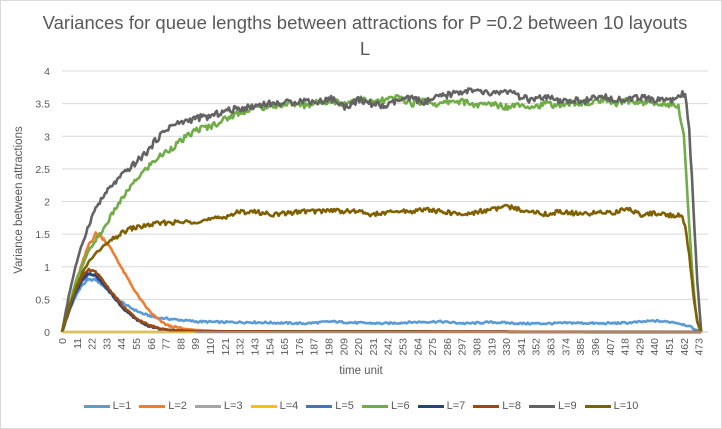 The height and width of the screenshot is (429, 722). Describe the element at coordinates (456, 406) in the screenshot. I see `legend-label: L=7` at that location.